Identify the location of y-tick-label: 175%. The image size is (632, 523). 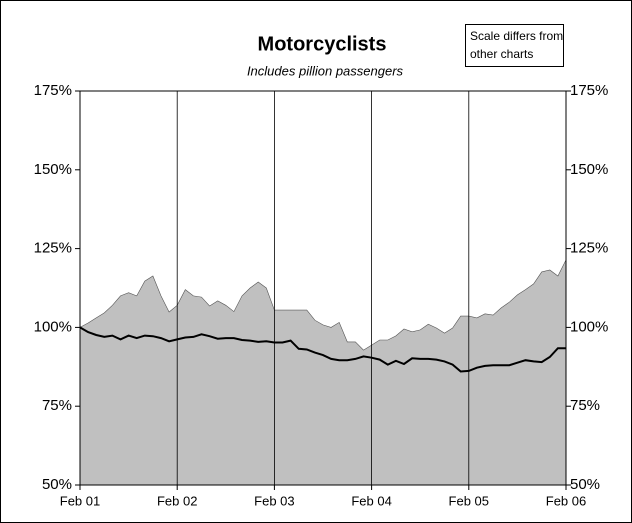
(53, 90).